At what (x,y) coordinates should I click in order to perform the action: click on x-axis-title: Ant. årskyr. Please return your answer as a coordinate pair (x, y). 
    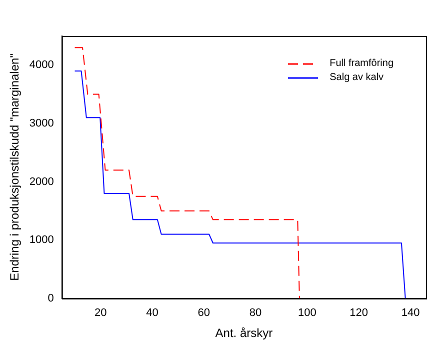
    Looking at the image, I should click on (244, 333).